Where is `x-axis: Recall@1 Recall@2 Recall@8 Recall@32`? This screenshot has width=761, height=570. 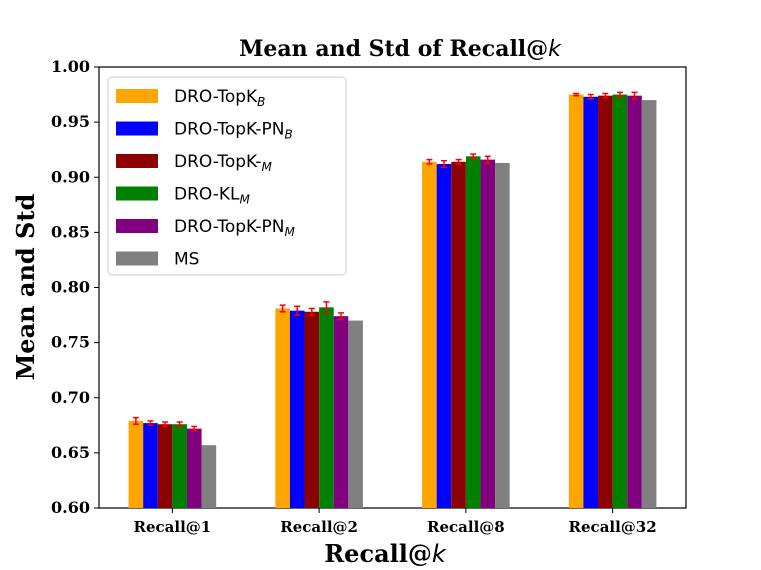 x-axis: Recall@1 Recall@2 Recall@8 Recall@32 is located at coordinates (395, 522).